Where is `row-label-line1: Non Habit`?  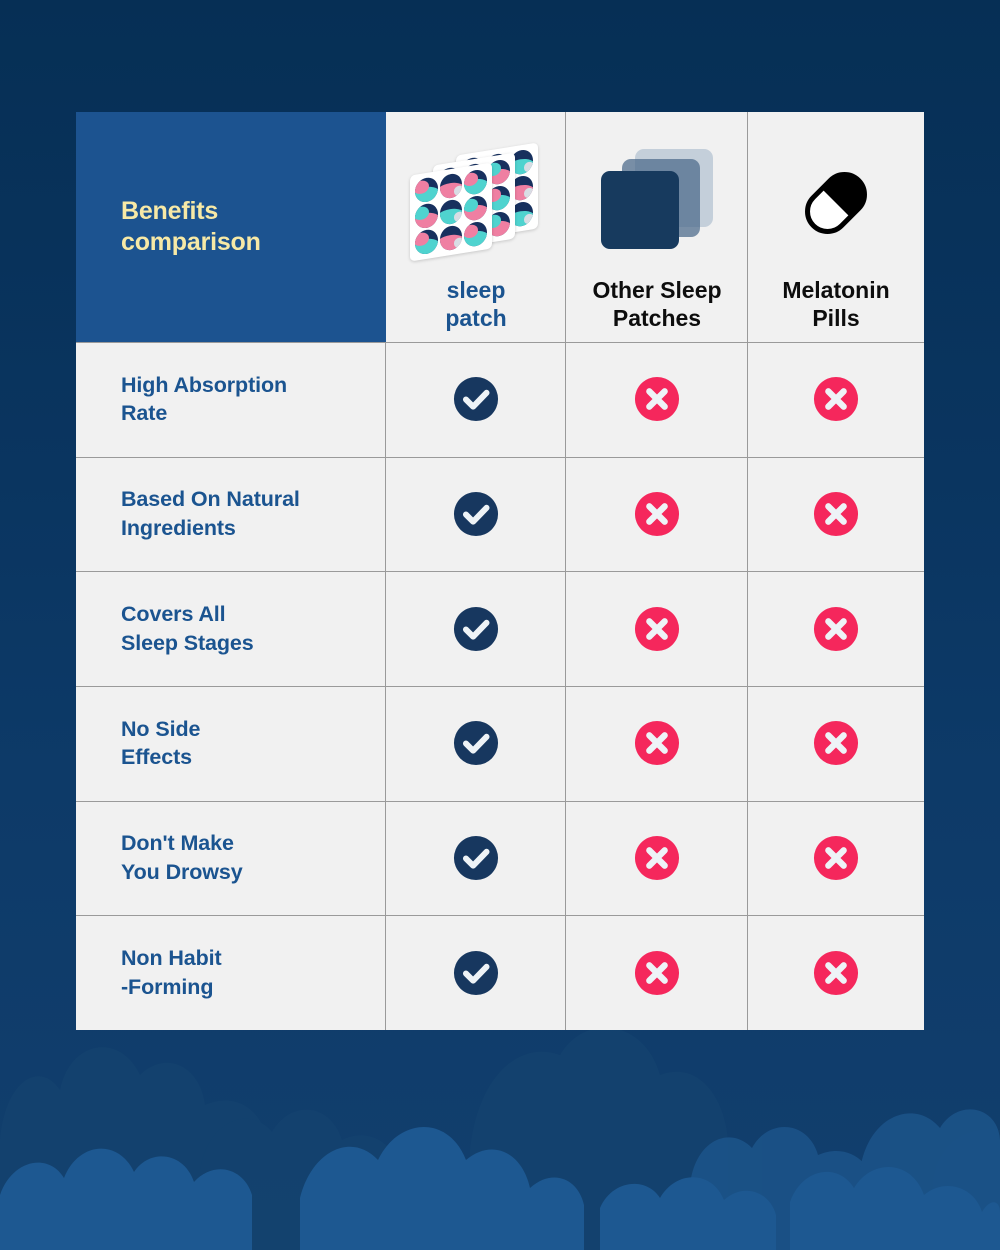
row-label-line1: Non Habit is located at coordinates (171, 958).